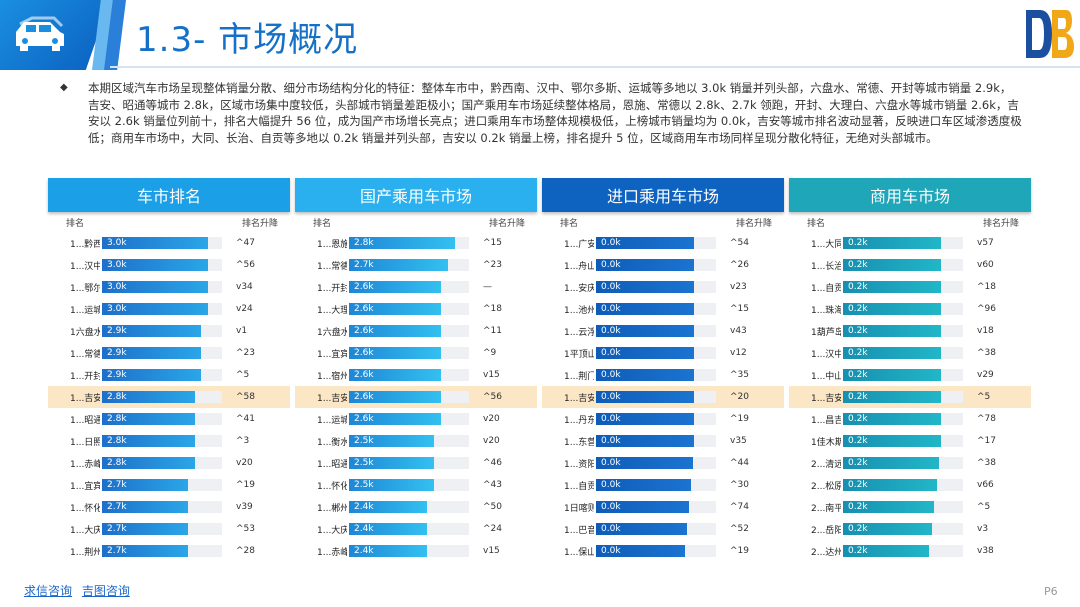  Describe the element at coordinates (663, 265) in the screenshot. I see `table-row: 1...舟山市 0.0k ^26` at that location.